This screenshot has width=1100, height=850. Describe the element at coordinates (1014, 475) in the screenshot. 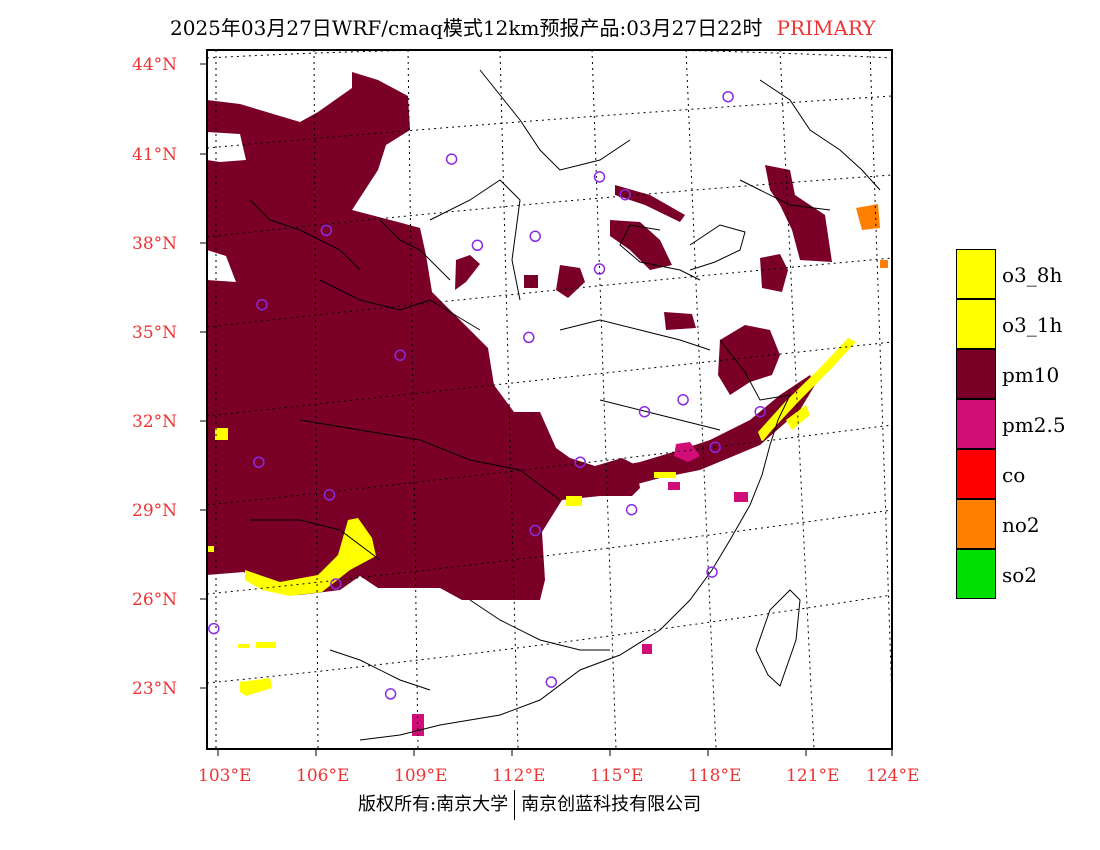

I see `legend-label: co` at that location.